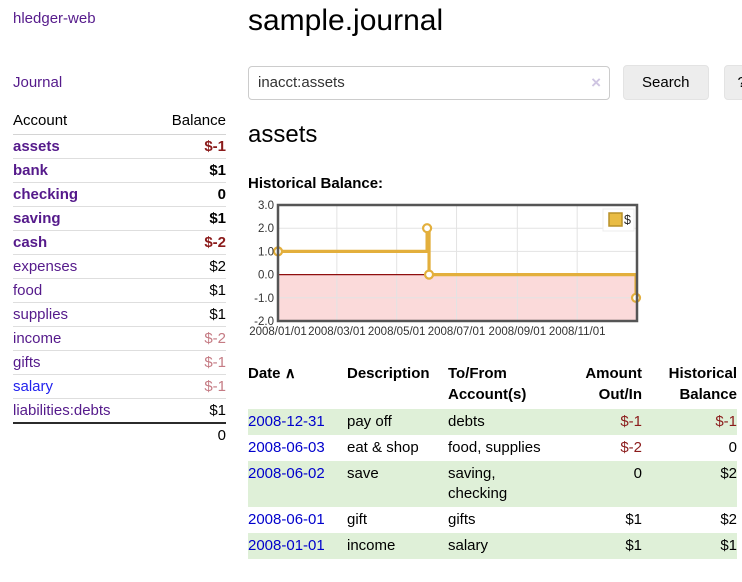 Image resolution: width=742 pixels, height=582 pixels. I want to click on transaction-date-link: 2008-06-01, so click(286, 519).